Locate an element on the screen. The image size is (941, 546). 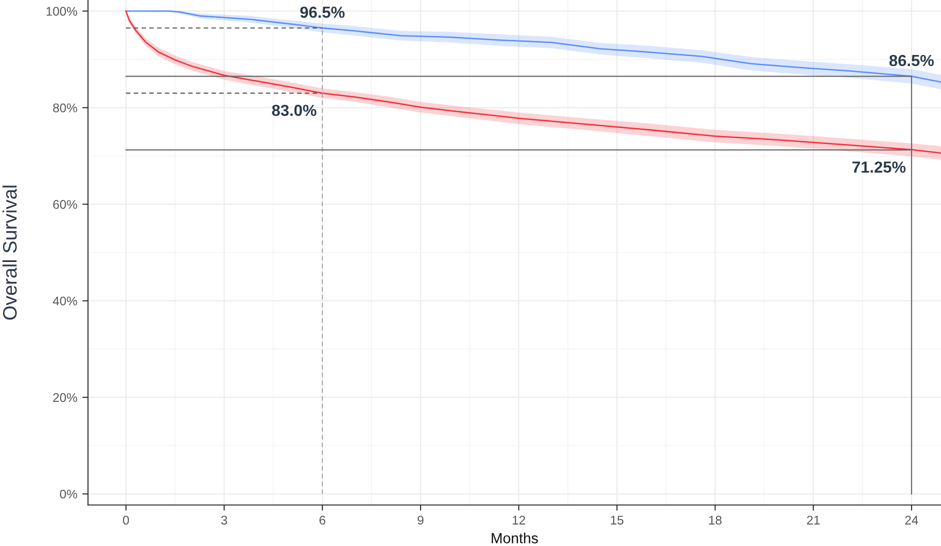
y-tick-label: 100% is located at coordinates (62, 11).